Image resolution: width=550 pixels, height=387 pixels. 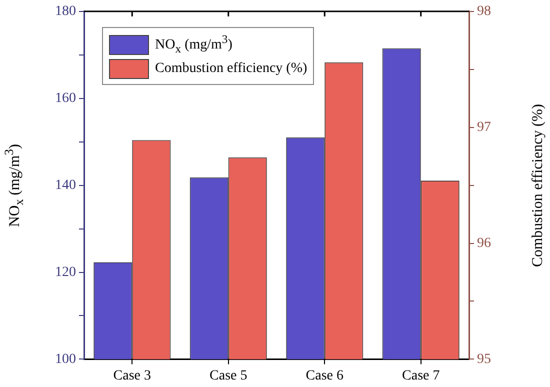 I want to click on y-tick-label: 100, so click(x=65, y=359).